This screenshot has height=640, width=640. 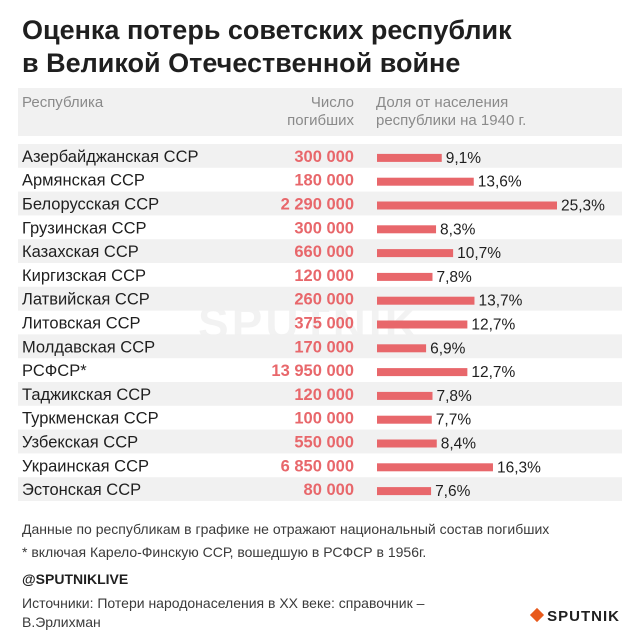 What do you see at coordinates (454, 420) in the screenshot?
I see `bar-value-label: 7,7%` at bounding box center [454, 420].